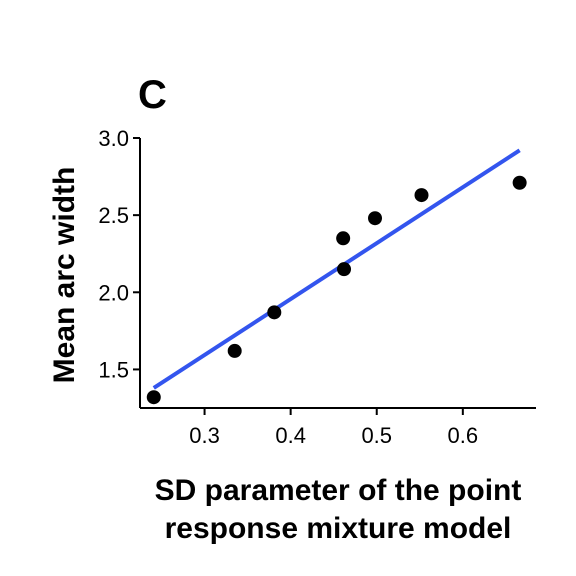 The height and width of the screenshot is (576, 576). Describe the element at coordinates (64, 275) in the screenshot. I see `y-axis-title: Mean arc width` at that location.